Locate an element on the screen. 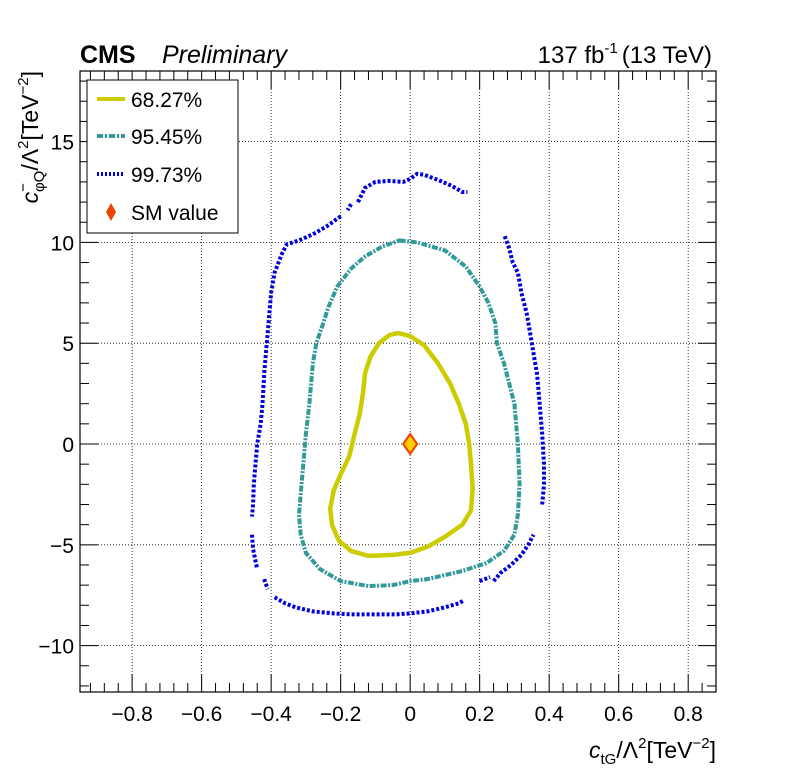  x-tick-label: −0.8 is located at coordinates (131, 714).